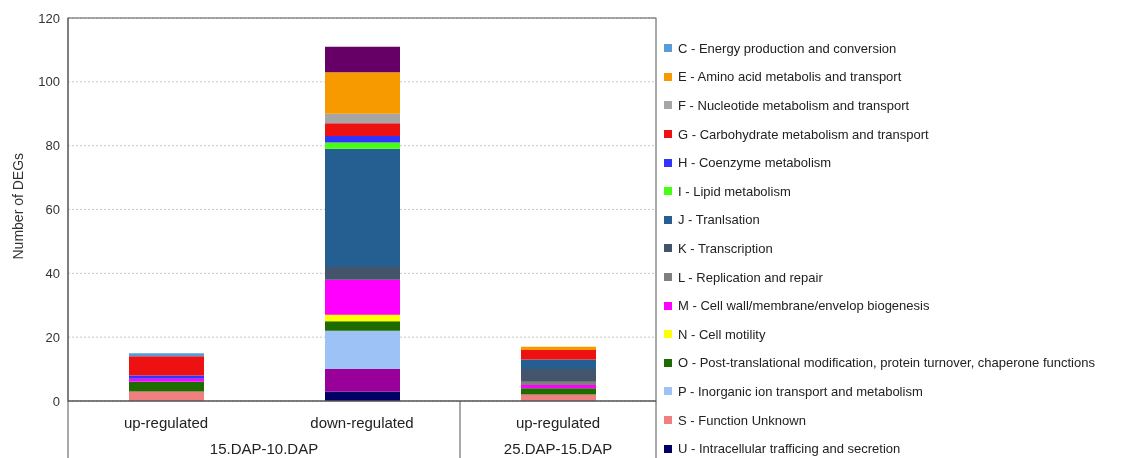 This screenshot has width=1135, height=458. I want to click on legend-label: J - Tranlsation, so click(719, 220).